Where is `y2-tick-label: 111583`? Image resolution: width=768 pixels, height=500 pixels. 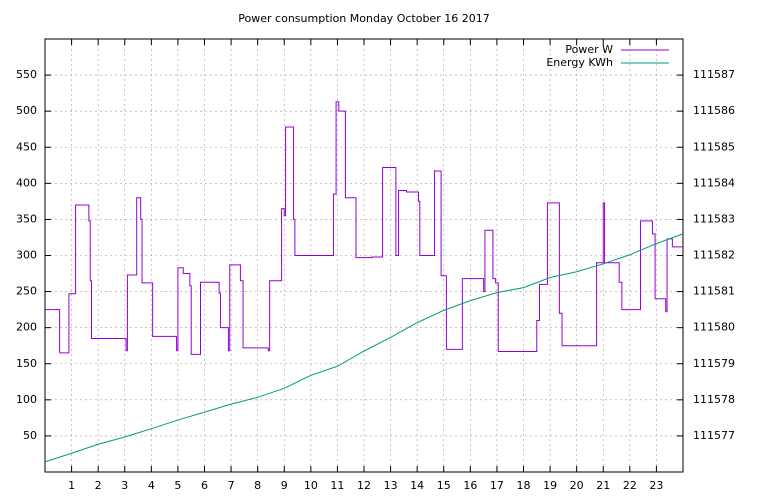
y2-tick-label: 111583 is located at coordinates (714, 218).